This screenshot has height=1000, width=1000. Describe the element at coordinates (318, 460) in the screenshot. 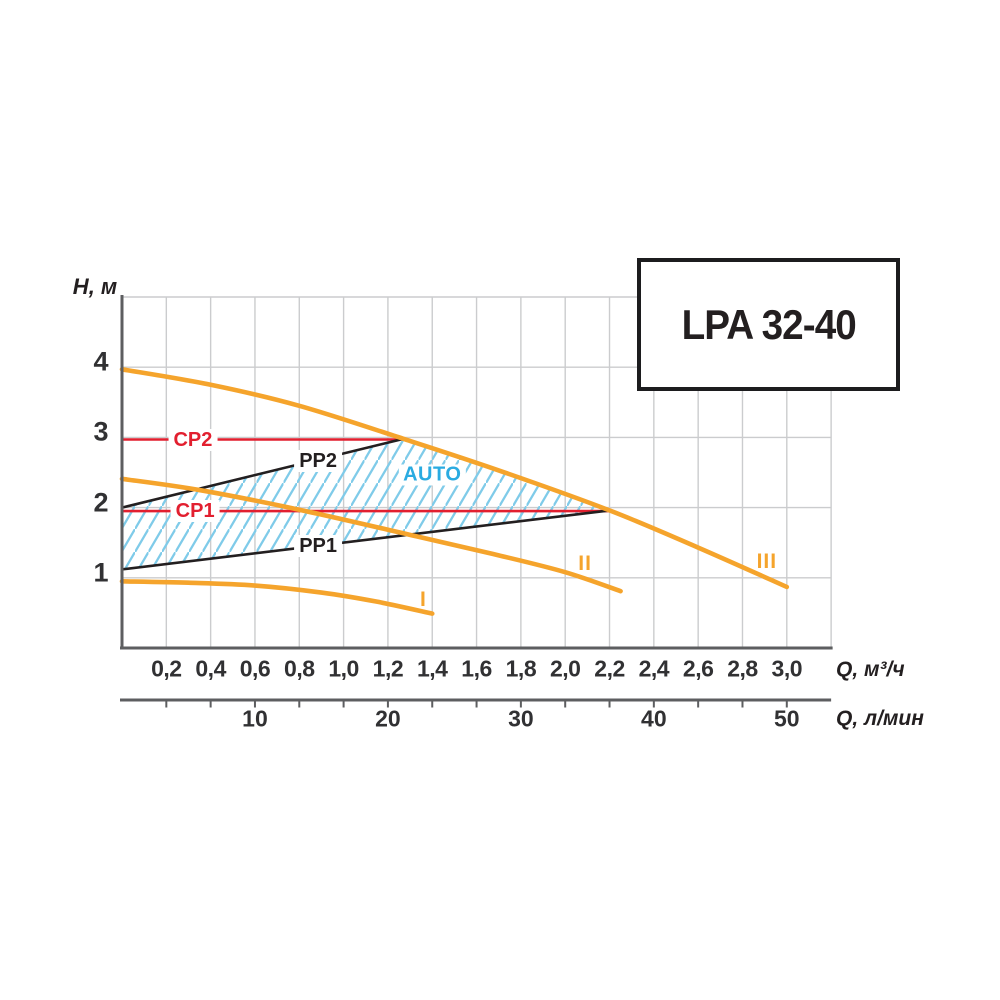

I see `pp2-line-label: PP2` at that location.